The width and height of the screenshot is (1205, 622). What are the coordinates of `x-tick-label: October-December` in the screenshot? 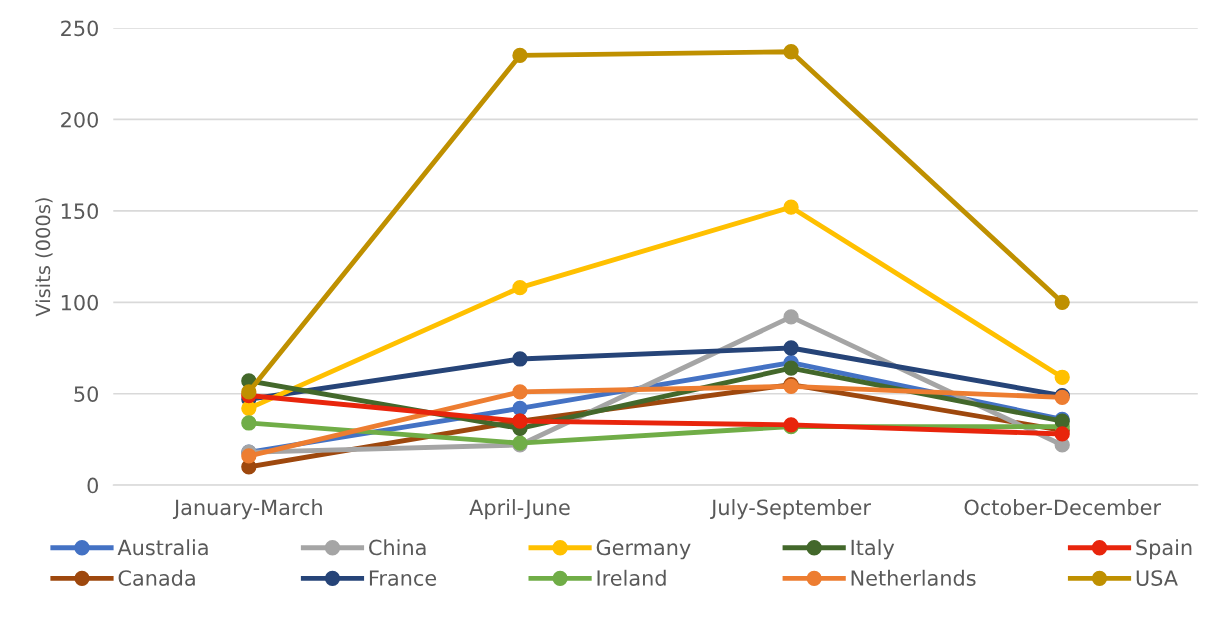 It's located at (1062, 507).